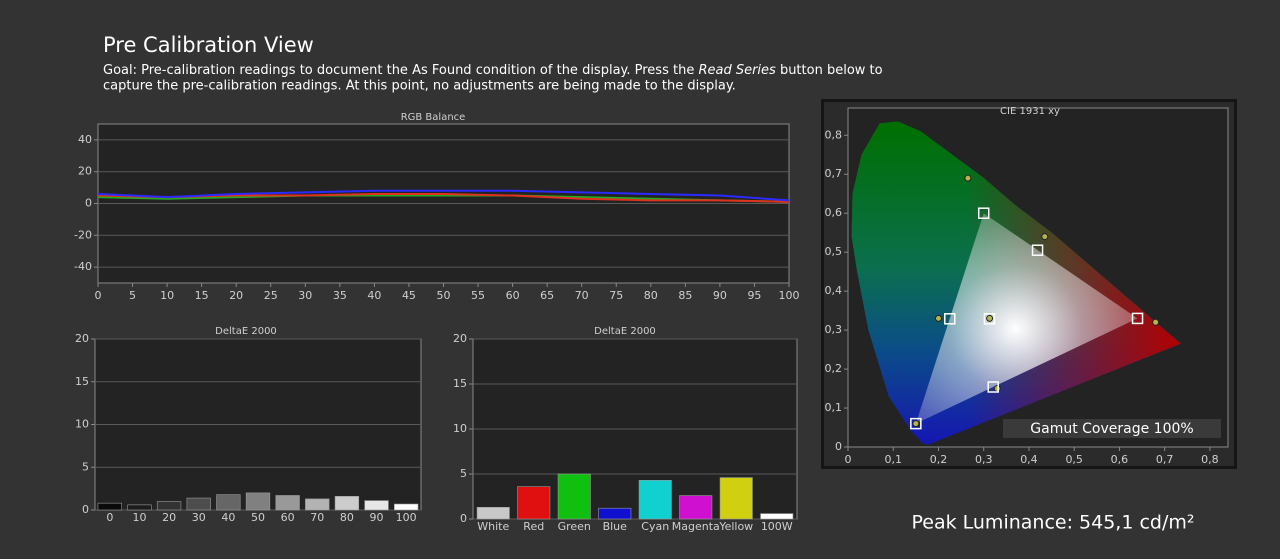 The height and width of the screenshot is (559, 1280). I want to click on x-tick-label: 35, so click(340, 295).